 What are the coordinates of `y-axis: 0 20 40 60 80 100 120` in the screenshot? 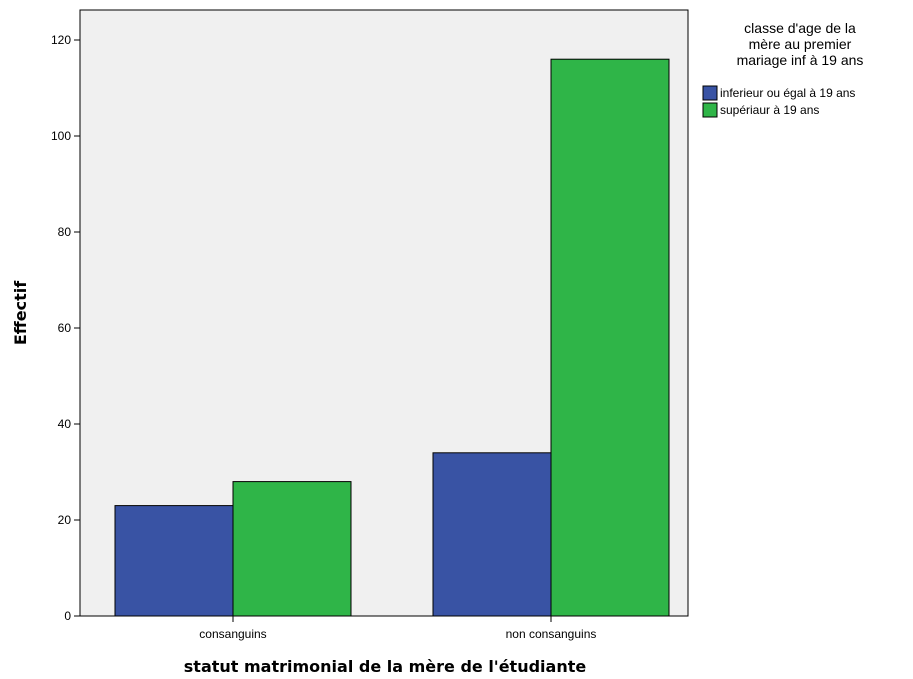 It's located at (65, 328).